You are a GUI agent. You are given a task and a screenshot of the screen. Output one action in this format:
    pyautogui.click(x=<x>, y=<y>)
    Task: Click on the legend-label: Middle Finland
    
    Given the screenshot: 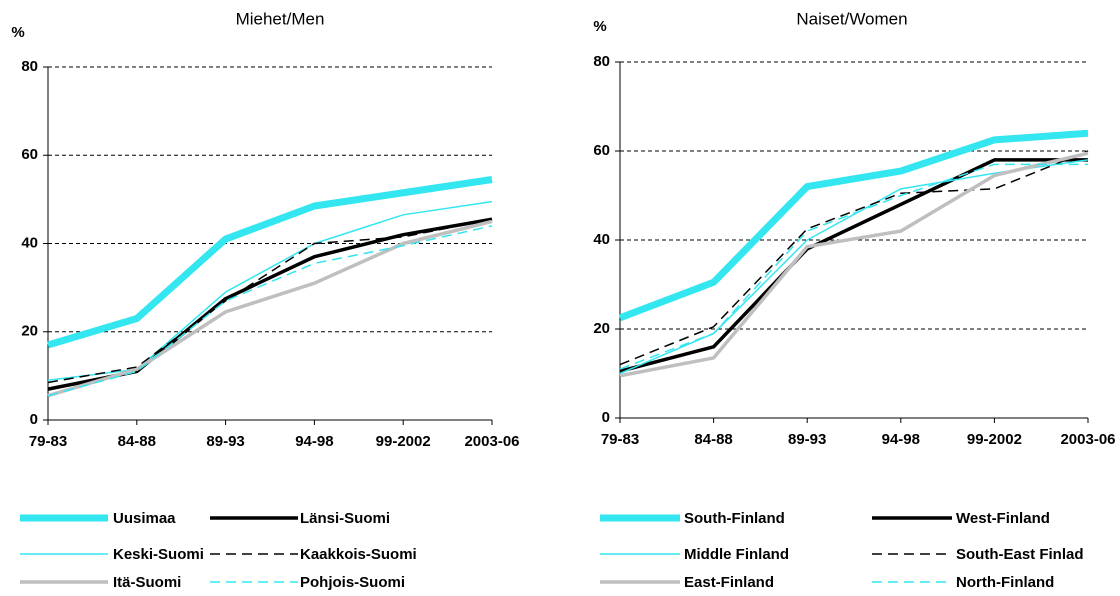 What is the action you would take?
    pyautogui.click(x=736, y=554)
    